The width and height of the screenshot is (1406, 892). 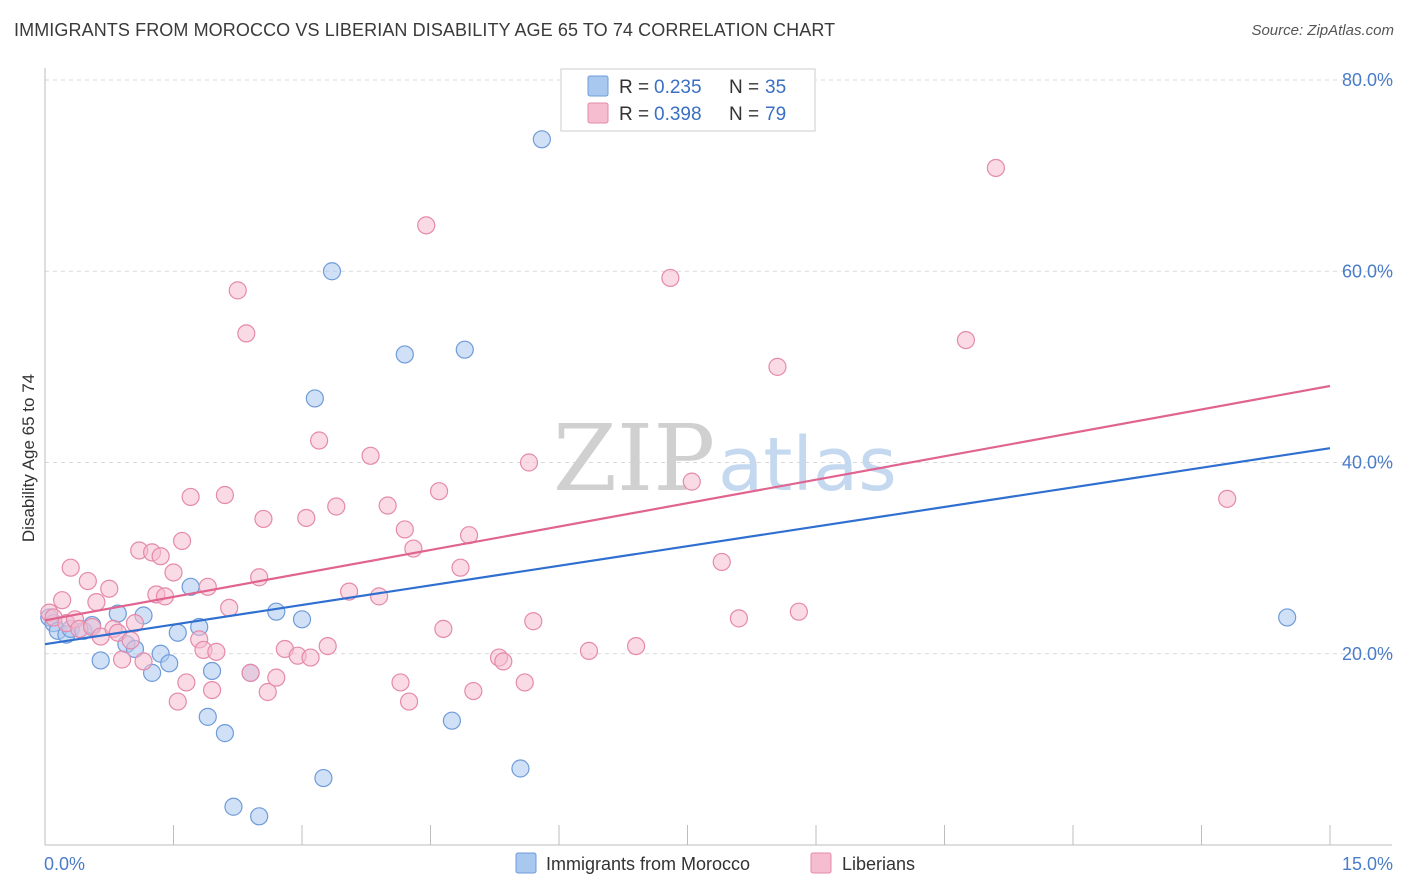 What do you see at coordinates (775, 87) in the screenshot?
I see `legend-n-value-1: 35` at bounding box center [775, 87].